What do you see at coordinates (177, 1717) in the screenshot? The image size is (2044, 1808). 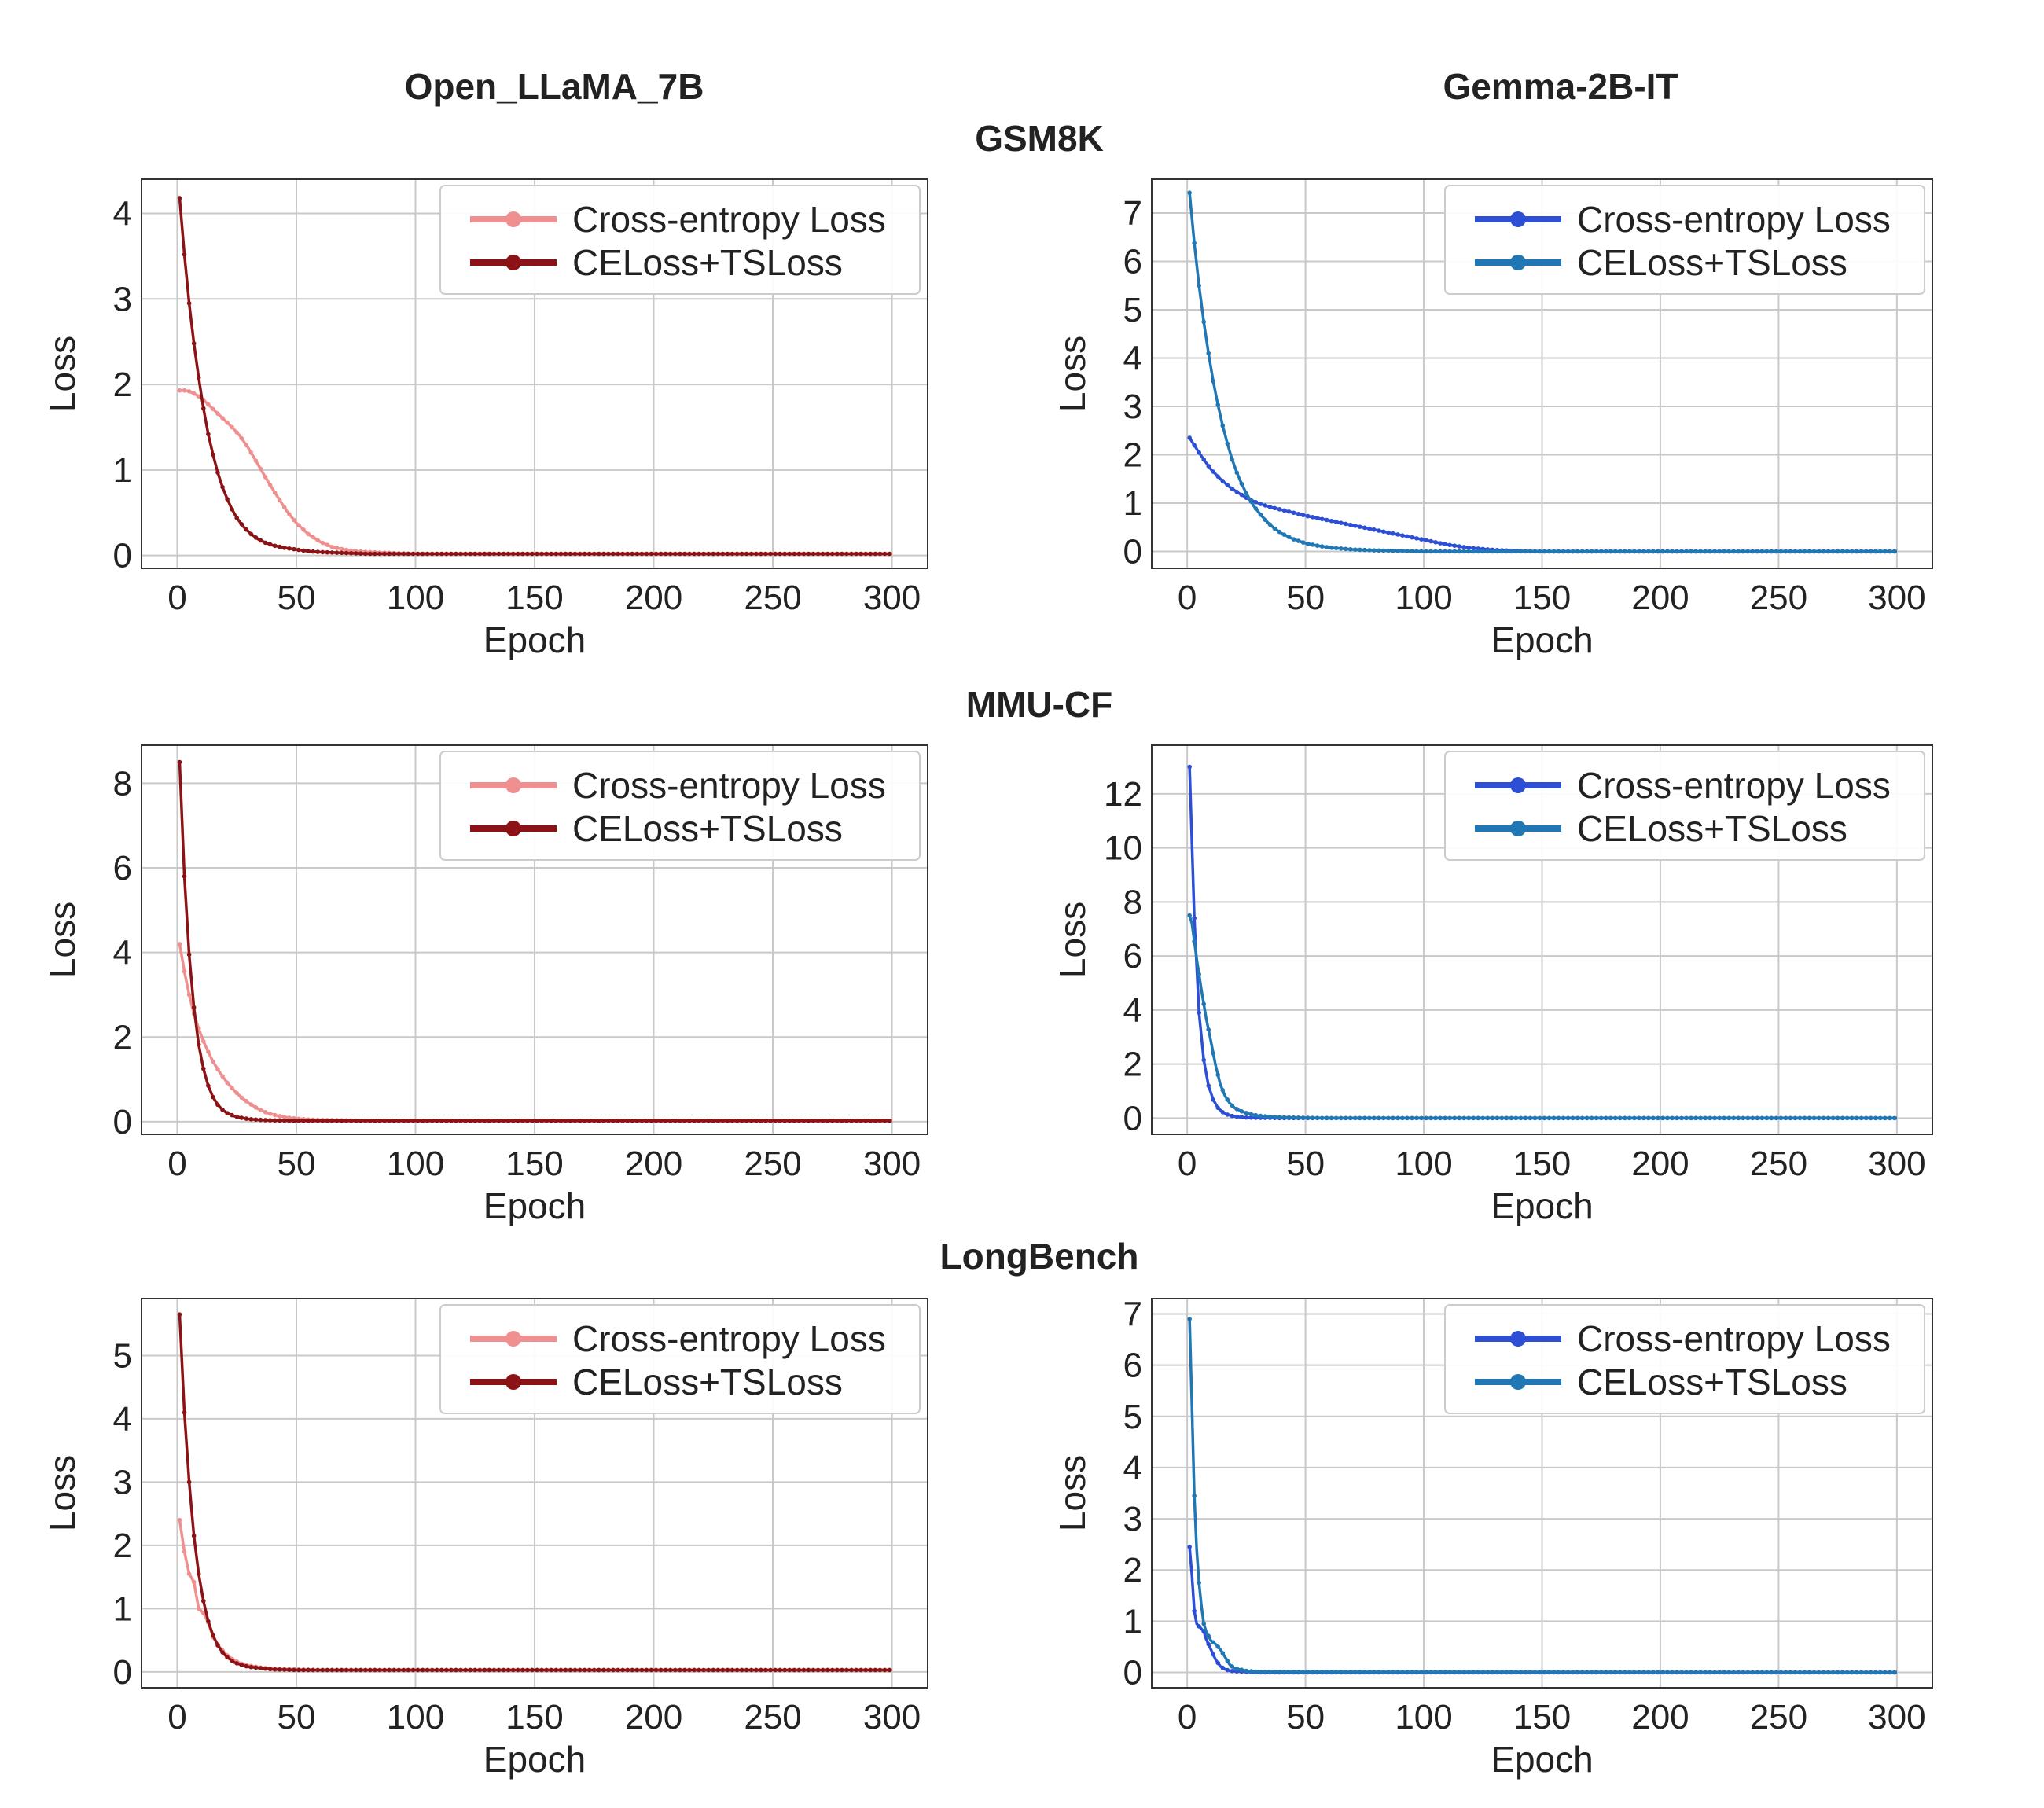 I see `x-tick-label: 0` at bounding box center [177, 1717].